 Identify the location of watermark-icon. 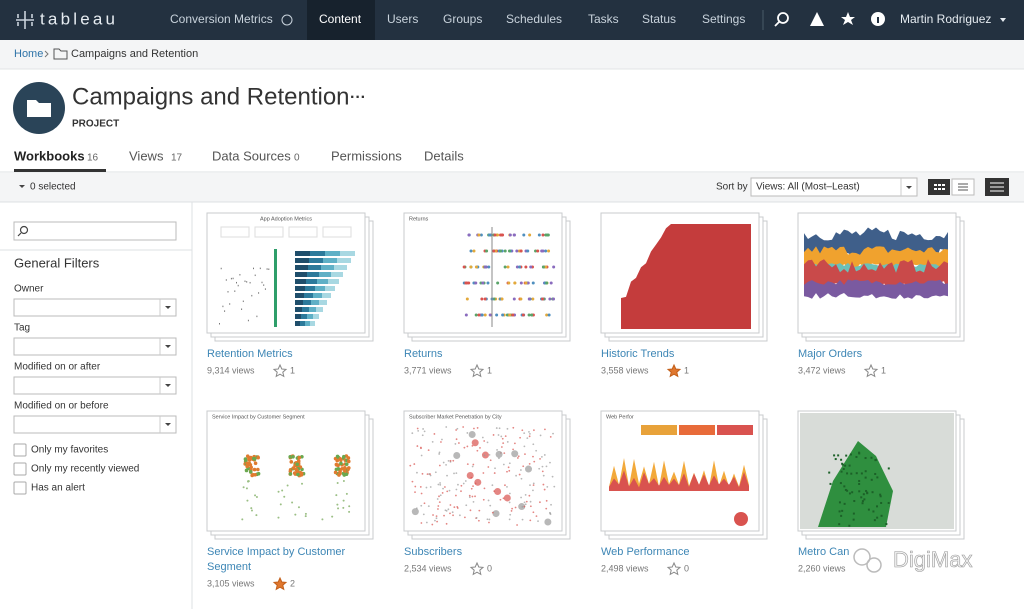
(874, 565).